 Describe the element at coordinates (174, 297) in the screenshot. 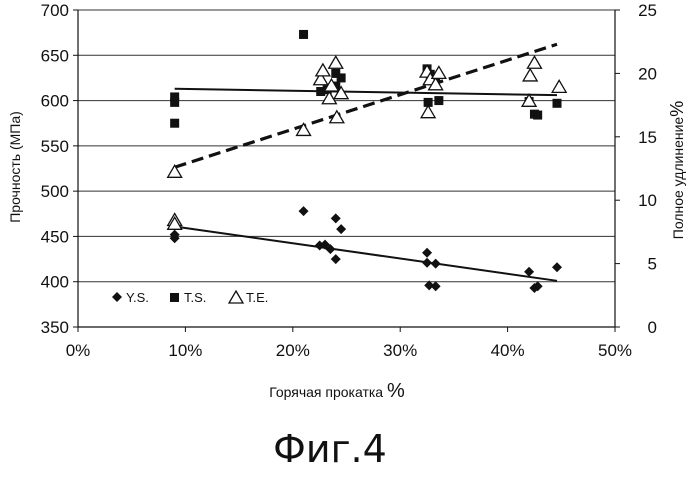

I see `legend-marker-ts` at that location.